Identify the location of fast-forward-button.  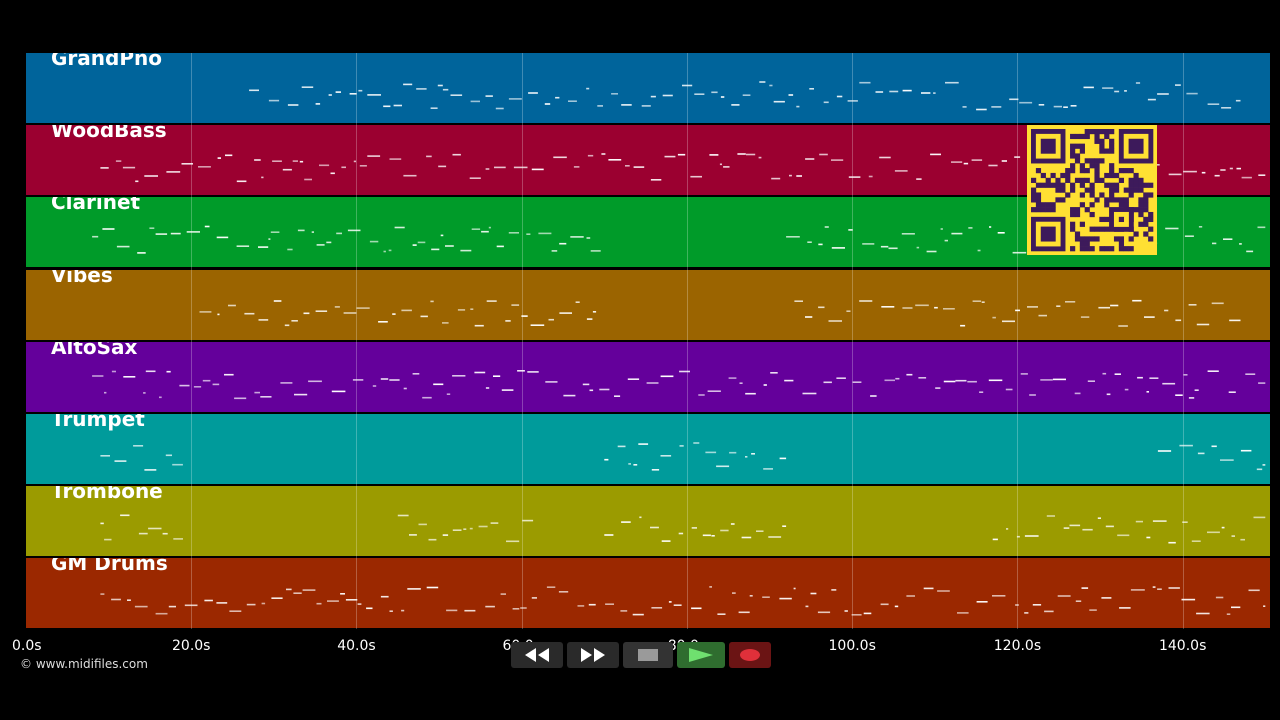
(593, 655).